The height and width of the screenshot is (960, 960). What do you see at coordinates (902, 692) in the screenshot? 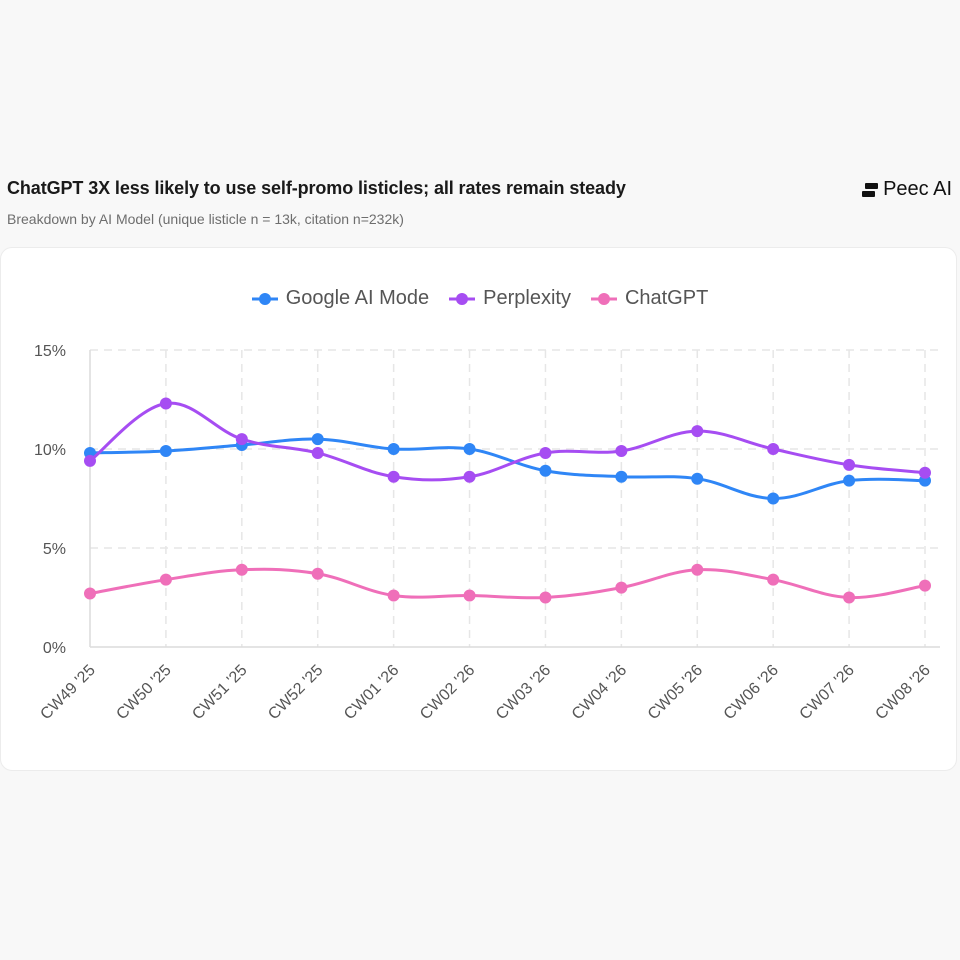
I see `x-tick-label: CW08 '26` at bounding box center [902, 692].